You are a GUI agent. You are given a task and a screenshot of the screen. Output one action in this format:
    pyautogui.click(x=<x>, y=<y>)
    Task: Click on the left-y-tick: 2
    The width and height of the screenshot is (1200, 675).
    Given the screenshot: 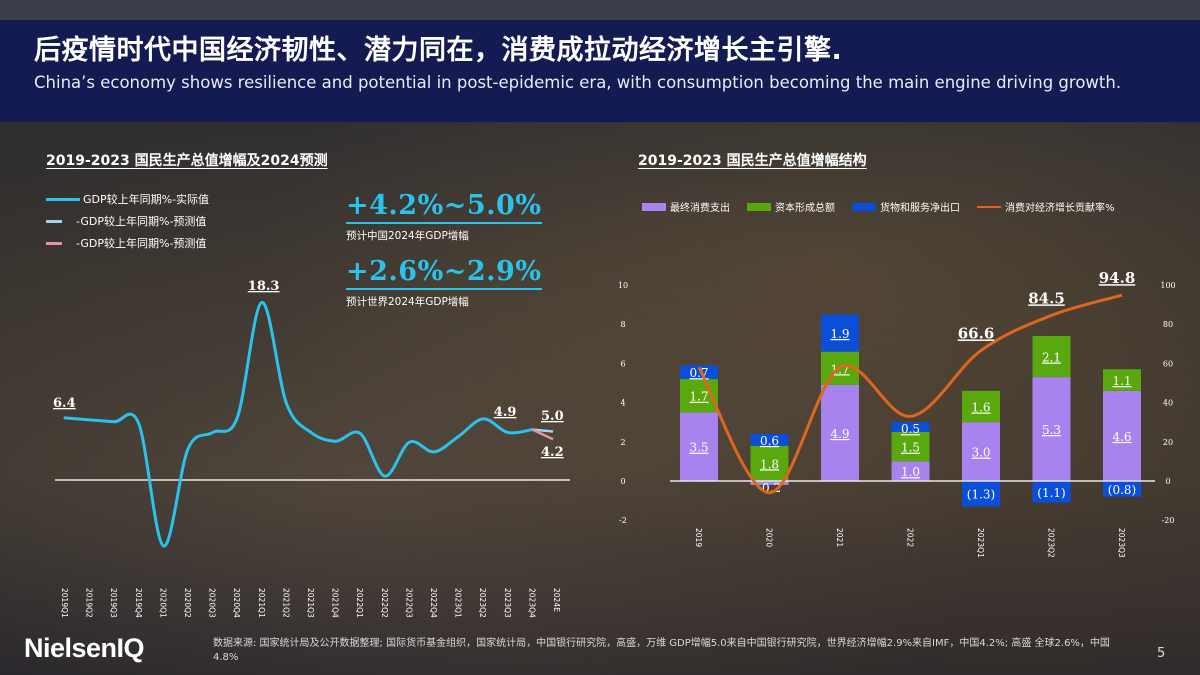 What is the action you would take?
    pyautogui.click(x=622, y=442)
    